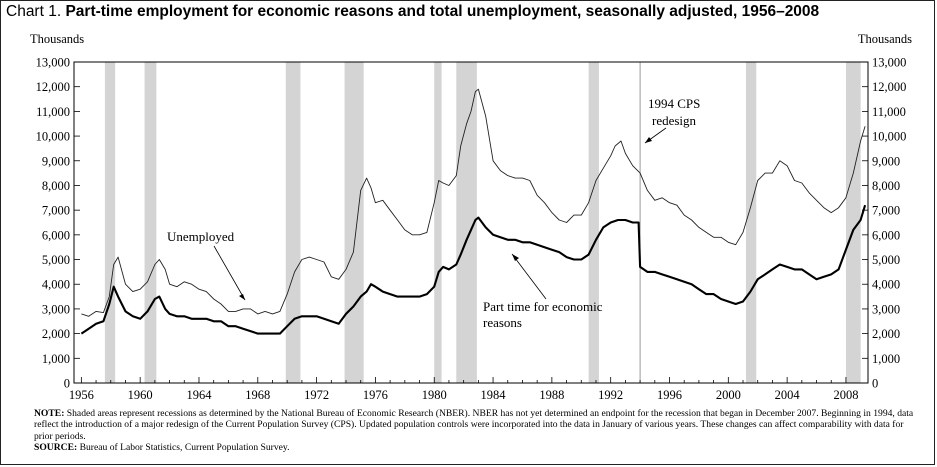 This screenshot has height=467, width=937. Describe the element at coordinates (53, 112) in the screenshot. I see `y-tick-label-left: 11,000` at that location.